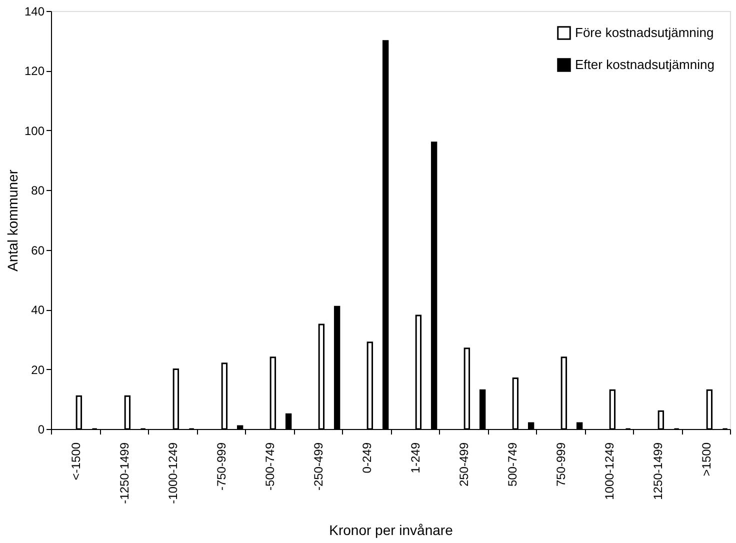 This screenshot has width=736, height=543. I want to click on y-tick-label: 20, so click(38, 369).